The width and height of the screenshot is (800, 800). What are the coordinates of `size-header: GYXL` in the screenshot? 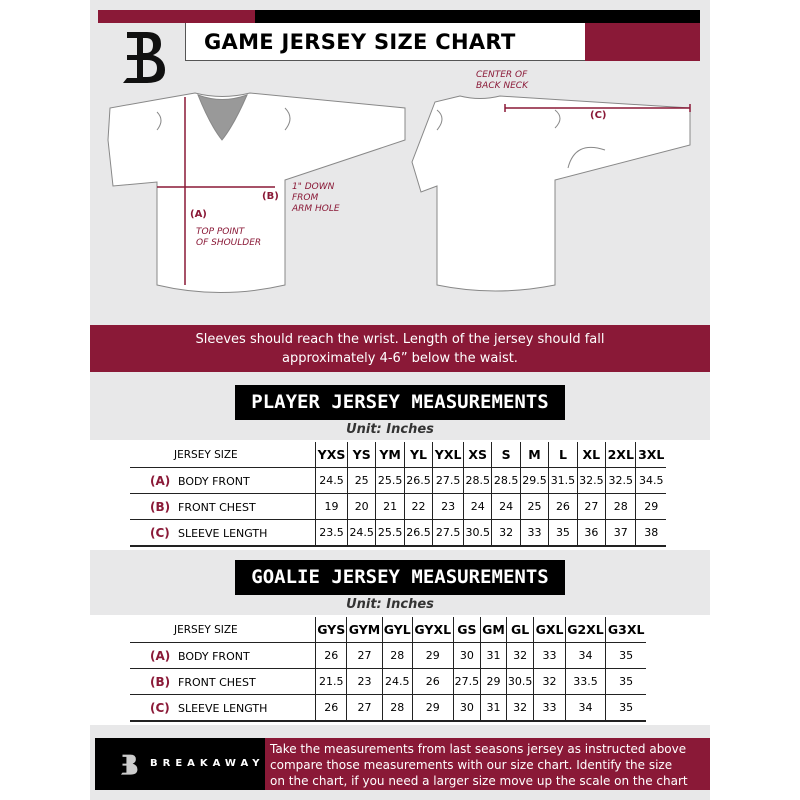 It's located at (432, 630).